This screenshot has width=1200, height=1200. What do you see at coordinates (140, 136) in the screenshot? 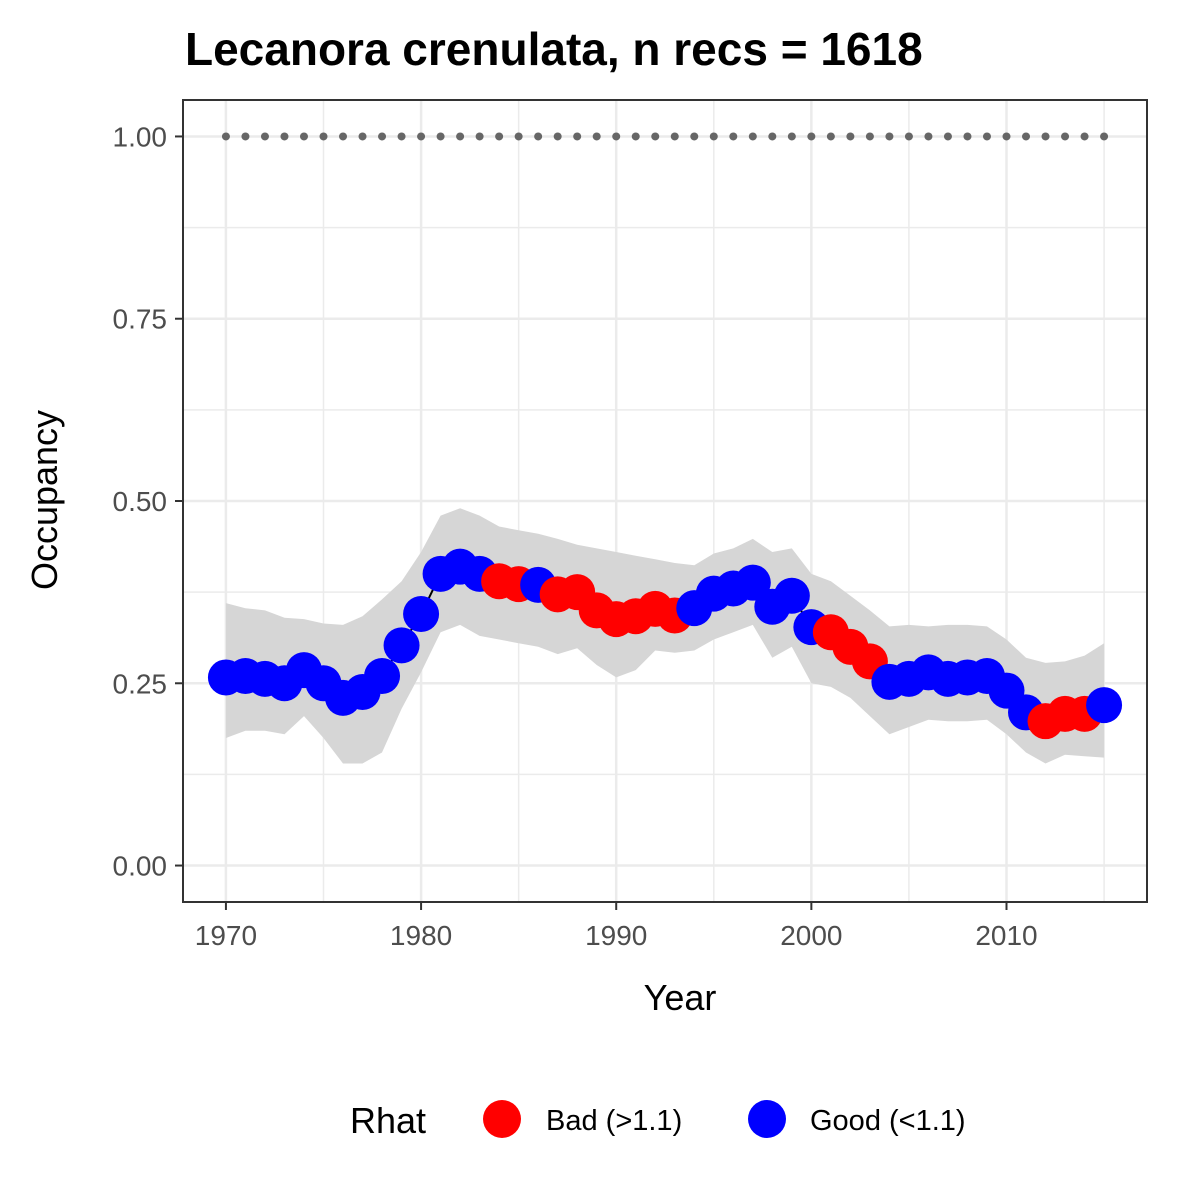
I see `y-tick-label: 1.00` at bounding box center [140, 136].